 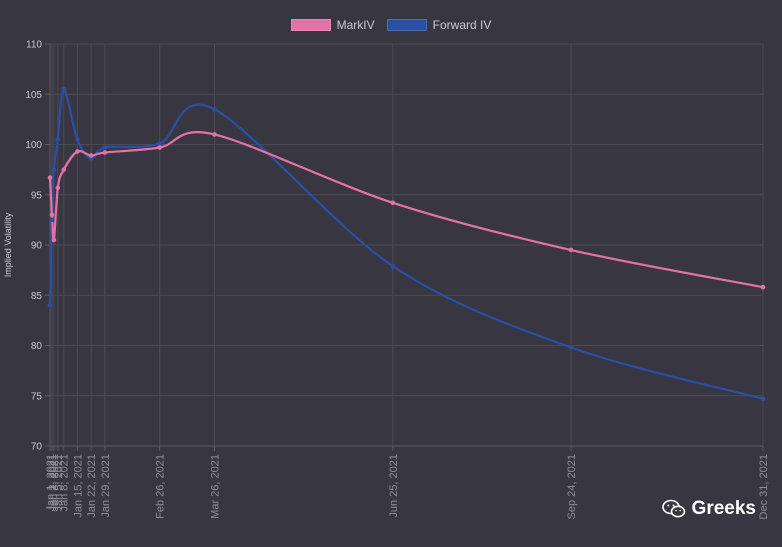 I want to click on x-tick-label: Sep 24, 2021, so click(x=572, y=486).